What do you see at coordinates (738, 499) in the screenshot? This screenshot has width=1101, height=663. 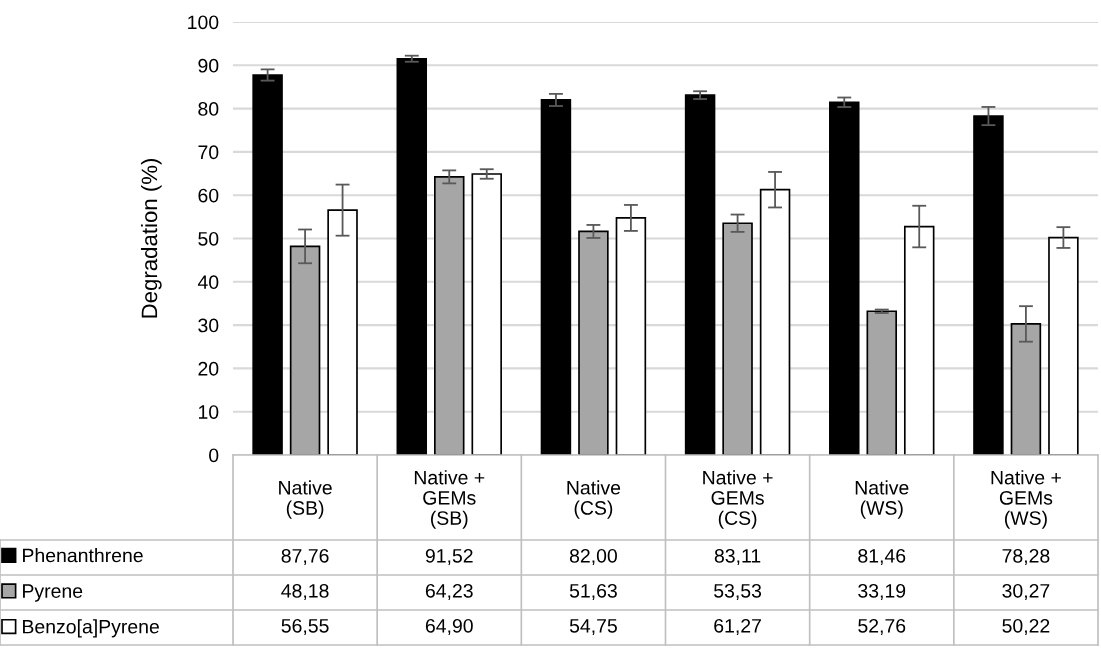 I see `x-tick-label: Native + GEMs (CS)` at bounding box center [738, 499].